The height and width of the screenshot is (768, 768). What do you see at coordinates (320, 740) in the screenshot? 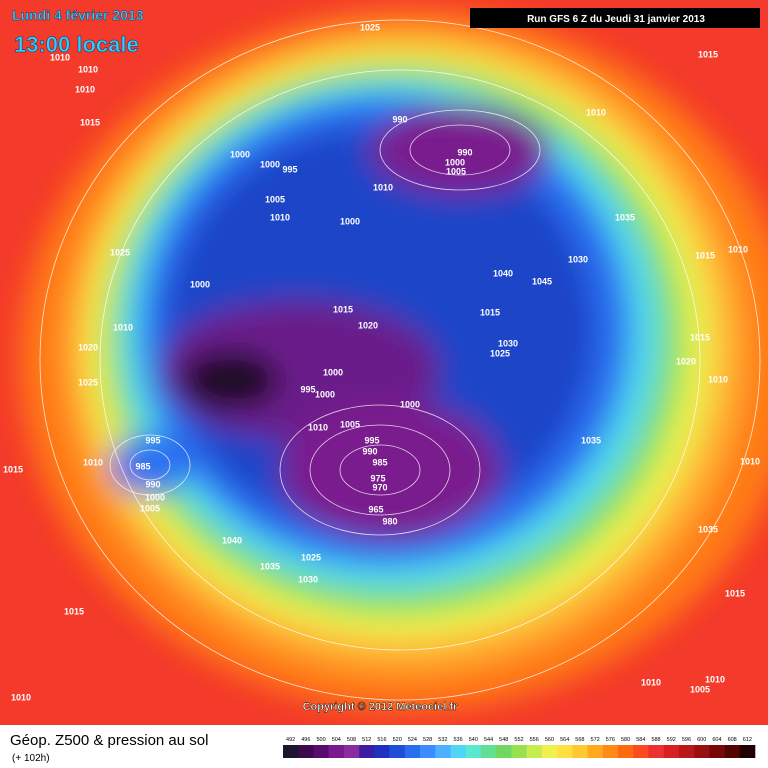
I see `colorbar-tick-label: 500` at bounding box center [320, 740].